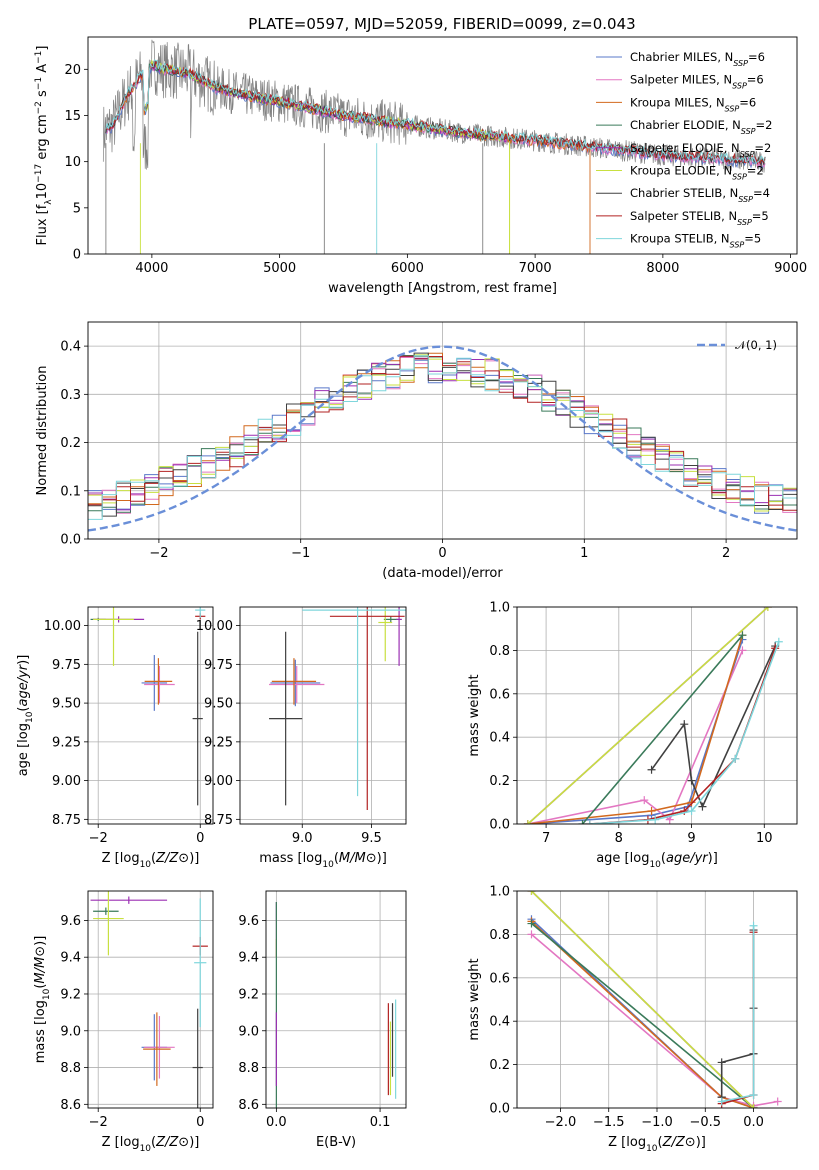 This screenshot has height=1170, width=819. What do you see at coordinates (159, 1047) in the screenshot?
I see `point-salpeter-miles` at bounding box center [159, 1047].